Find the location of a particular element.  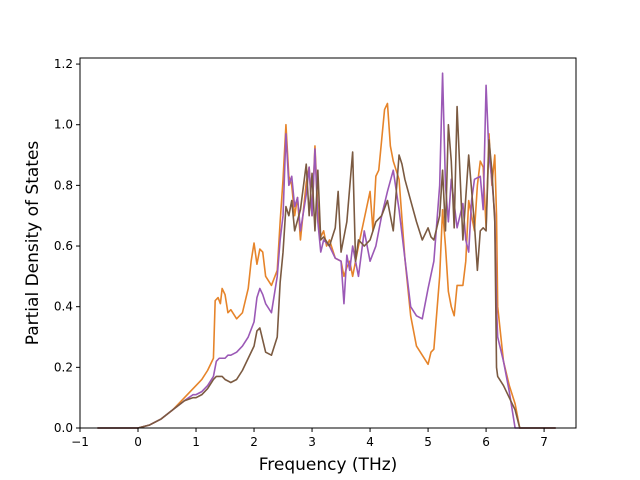

y-axis: 0.0 0.2 0.4 0.6 0.8 1.0 1.2 is located at coordinates (67, 246).